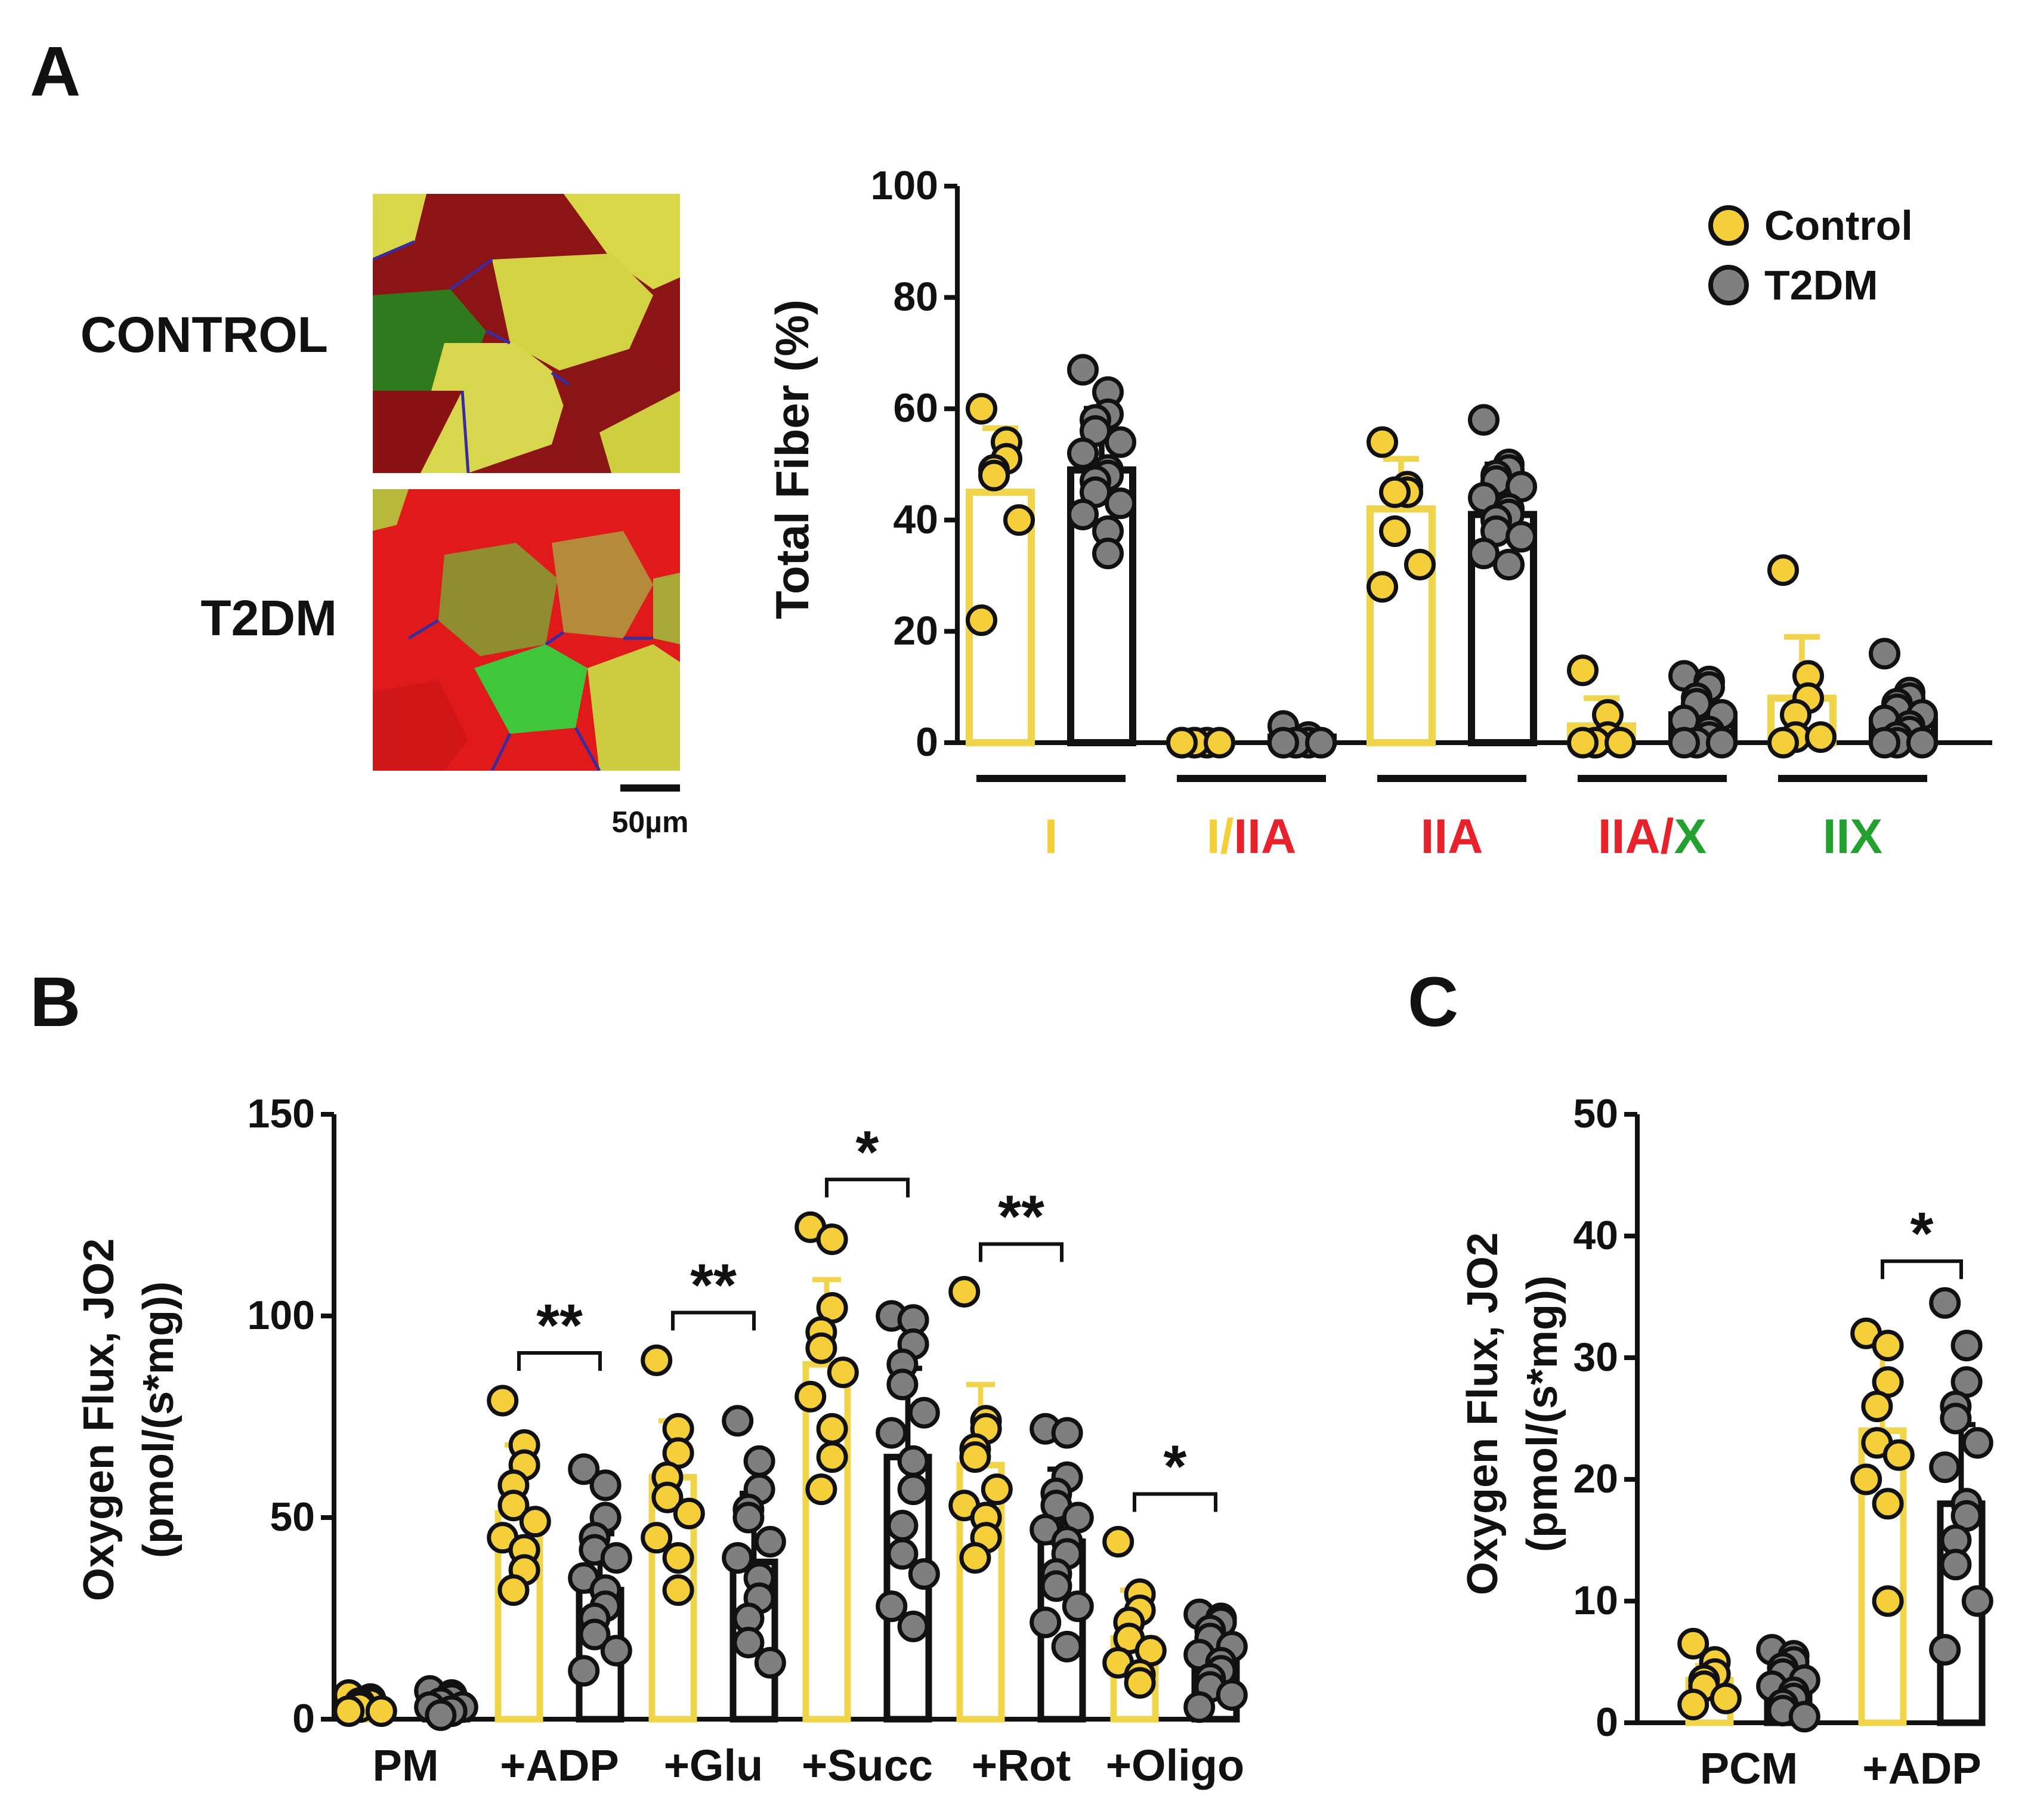 This screenshot has height=1820, width=2028. I want to click on control-image-label: CONTROL, so click(204, 335).